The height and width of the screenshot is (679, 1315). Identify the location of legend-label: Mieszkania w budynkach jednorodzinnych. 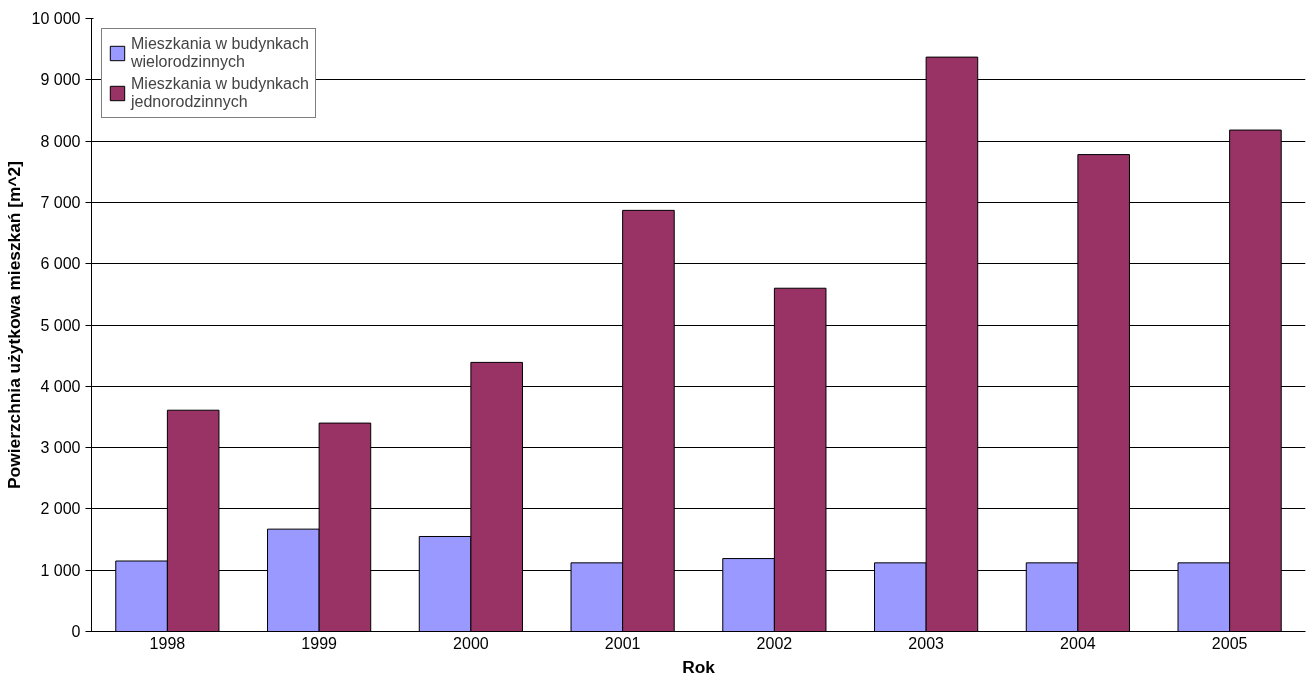
(220, 93).